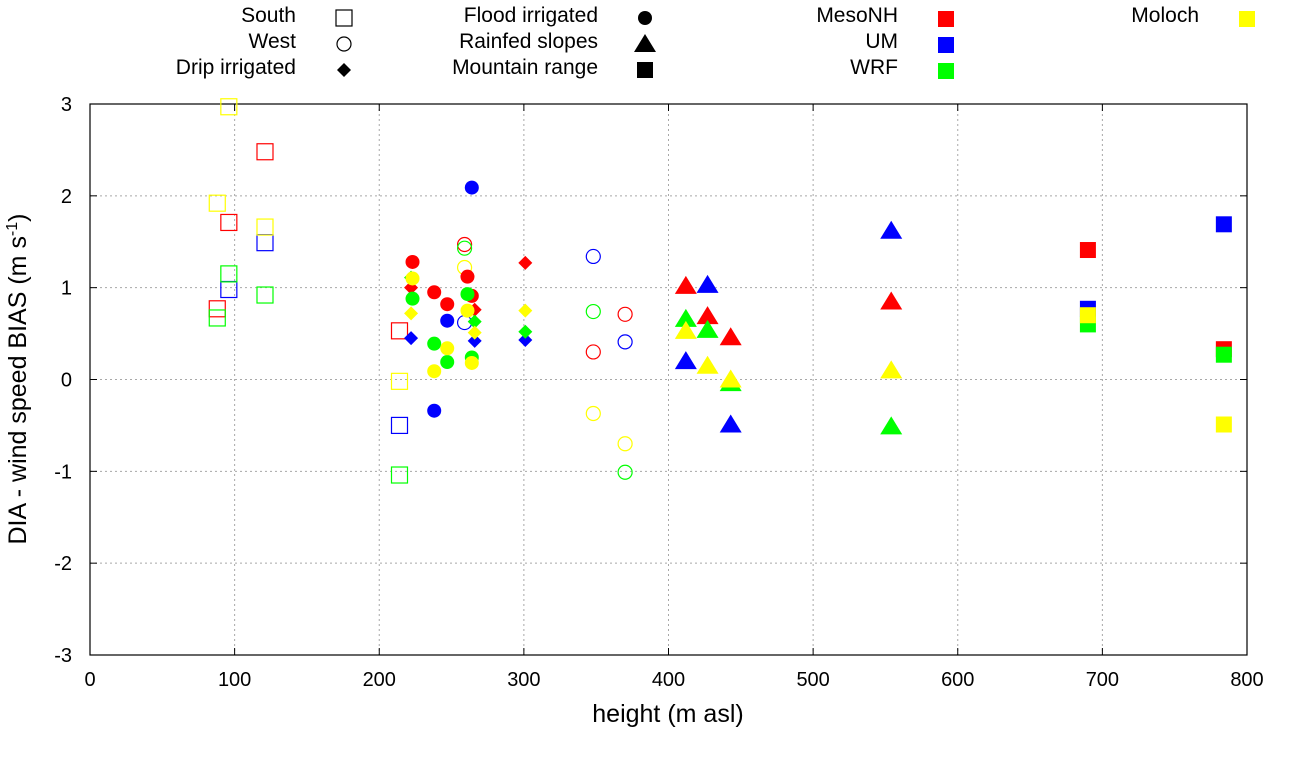 This screenshot has height=760, width=1290. What do you see at coordinates (946, 45) in the screenshot?
I see `legend-swatch-um` at bounding box center [946, 45].